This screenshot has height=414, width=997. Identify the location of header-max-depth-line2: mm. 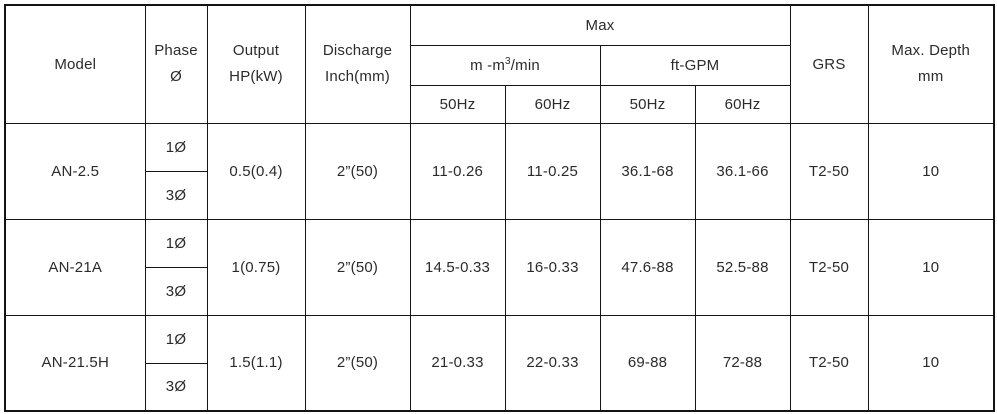
(931, 76).